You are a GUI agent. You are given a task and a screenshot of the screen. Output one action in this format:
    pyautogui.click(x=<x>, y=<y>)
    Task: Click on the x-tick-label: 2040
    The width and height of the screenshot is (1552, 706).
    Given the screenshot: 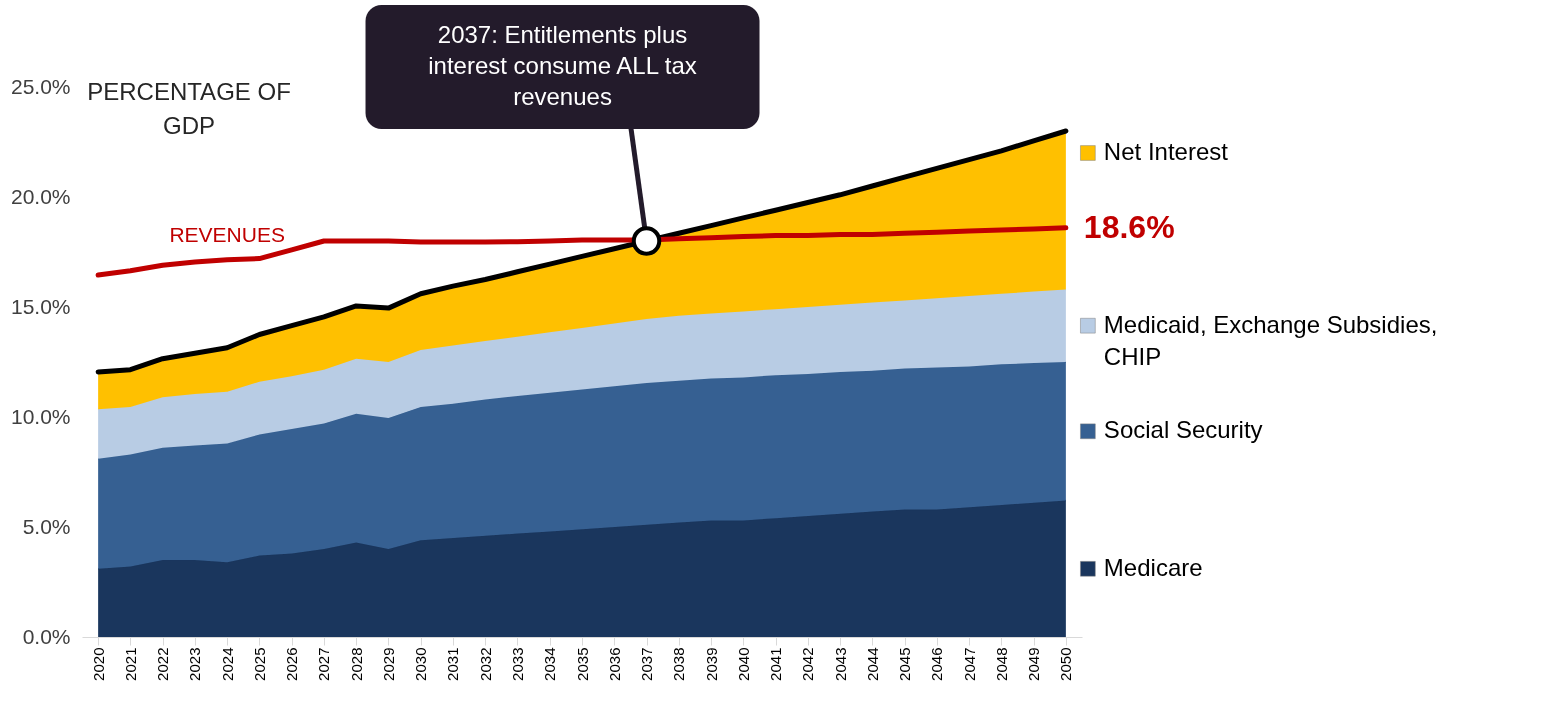 What is the action you would take?
    pyautogui.click(x=743, y=664)
    